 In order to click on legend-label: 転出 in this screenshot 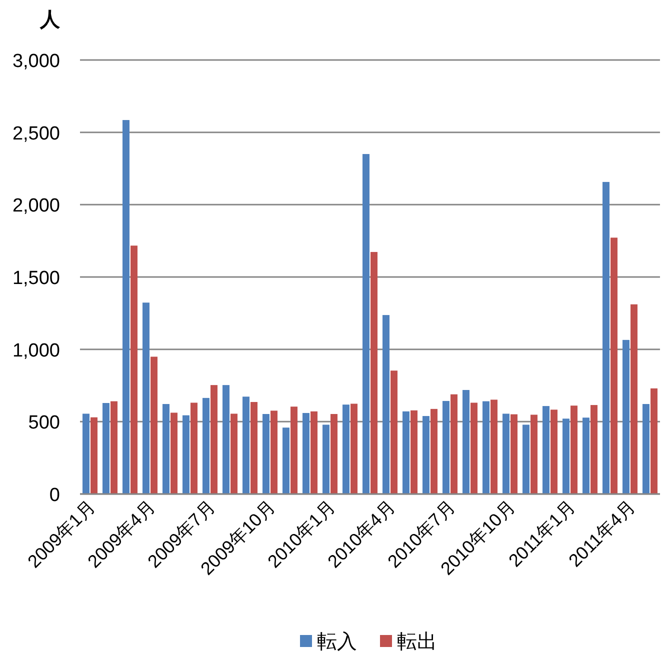, I will do `click(417, 642)`.